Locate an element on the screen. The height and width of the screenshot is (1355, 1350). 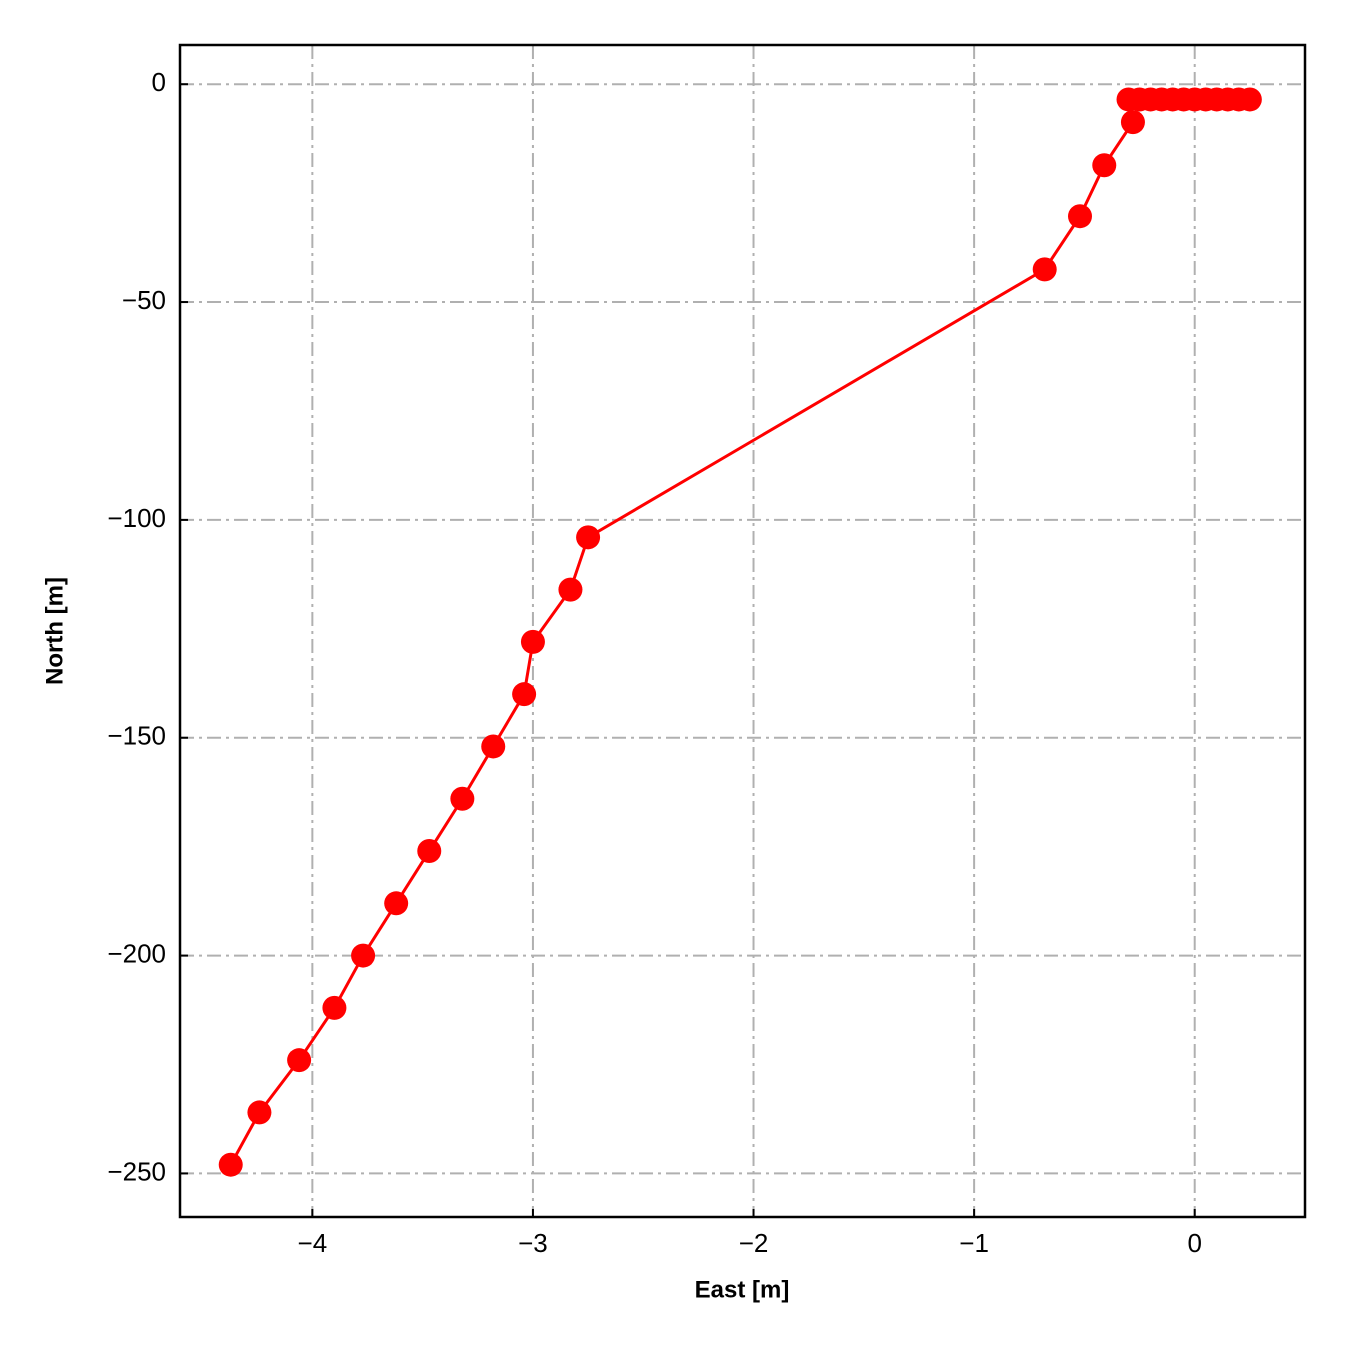
x-tick-label: −4 is located at coordinates (313, 1243).